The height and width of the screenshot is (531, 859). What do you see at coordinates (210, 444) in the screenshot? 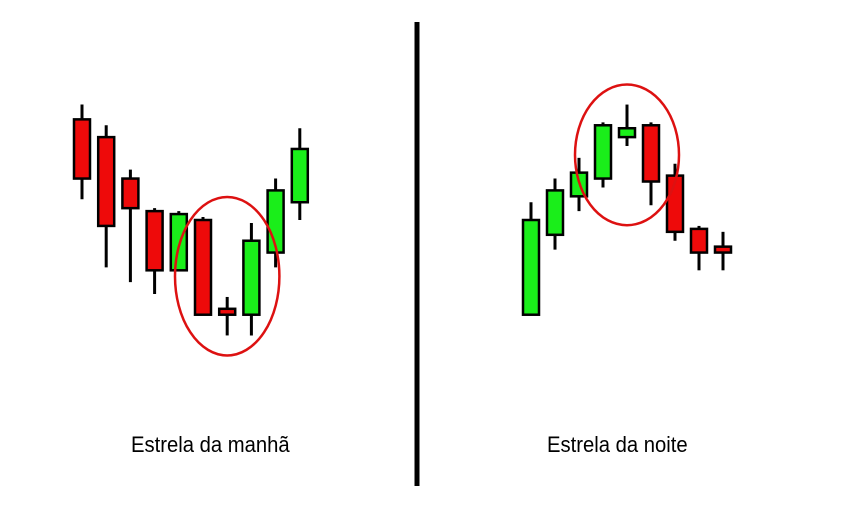
I see `caption-morning-star: Estrela da manhã` at bounding box center [210, 444].